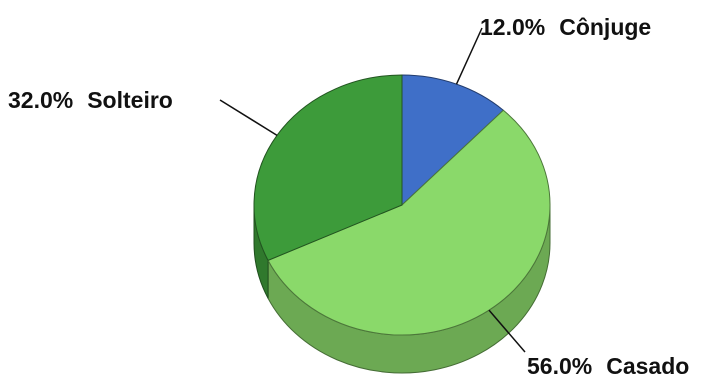 This screenshot has width=728, height=385. I want to click on leader-line-casado, so click(507, 331).